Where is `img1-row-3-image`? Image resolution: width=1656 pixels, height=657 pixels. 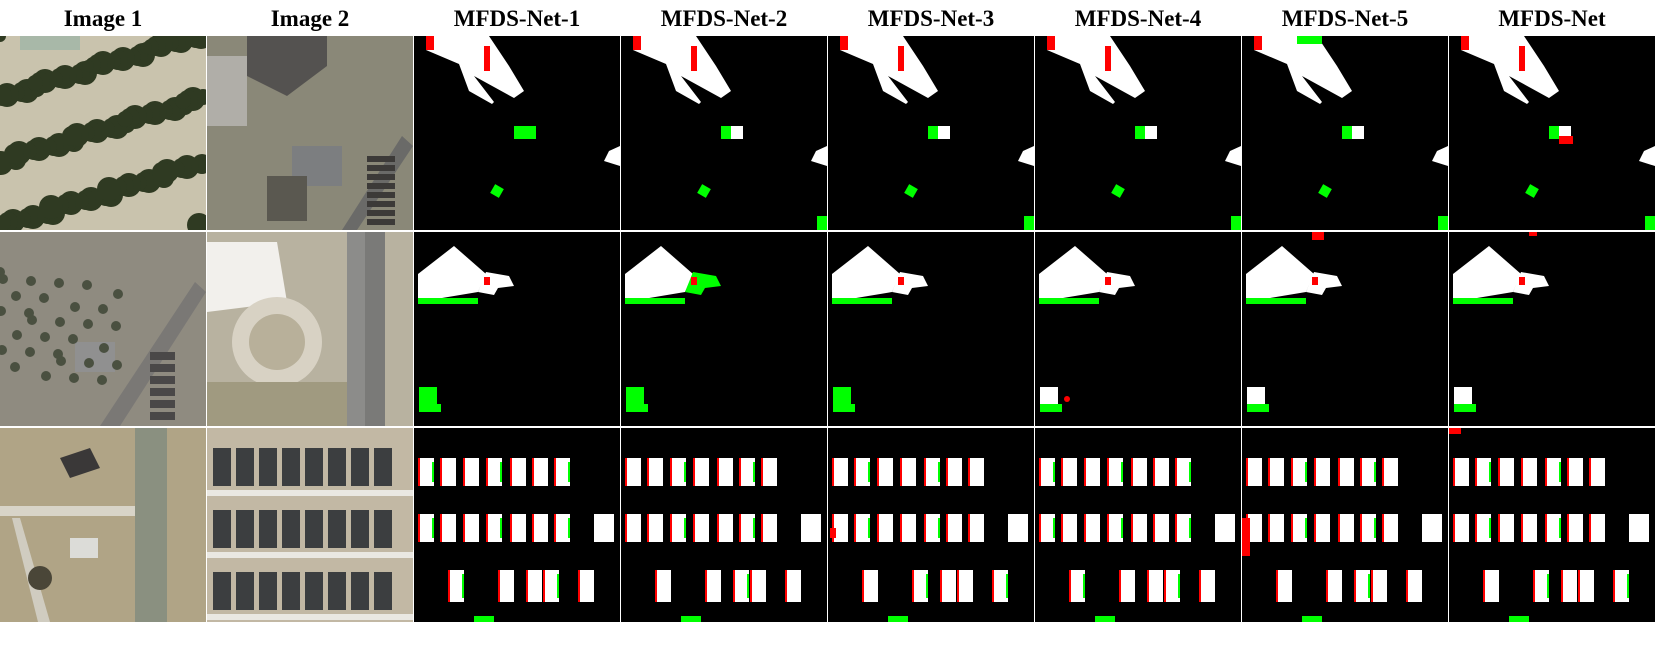 img1-row-3-image is located at coordinates (103, 525).